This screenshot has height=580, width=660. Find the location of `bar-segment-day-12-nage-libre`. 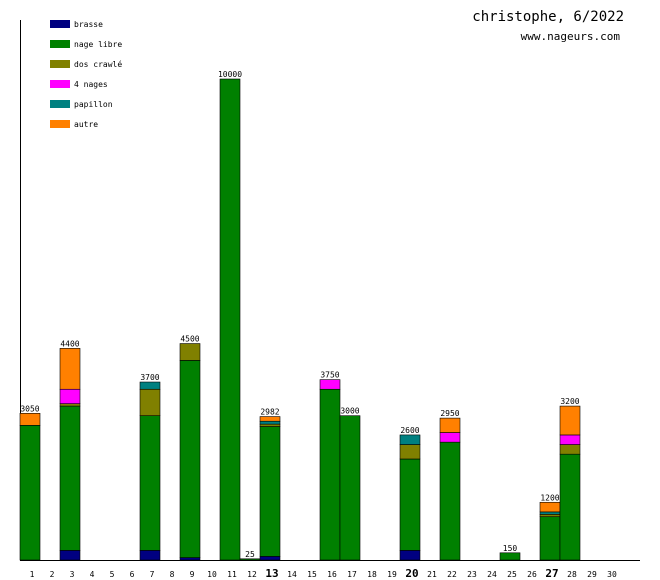

bar-segment-day-12-nage-libre is located at coordinates (250, 559).